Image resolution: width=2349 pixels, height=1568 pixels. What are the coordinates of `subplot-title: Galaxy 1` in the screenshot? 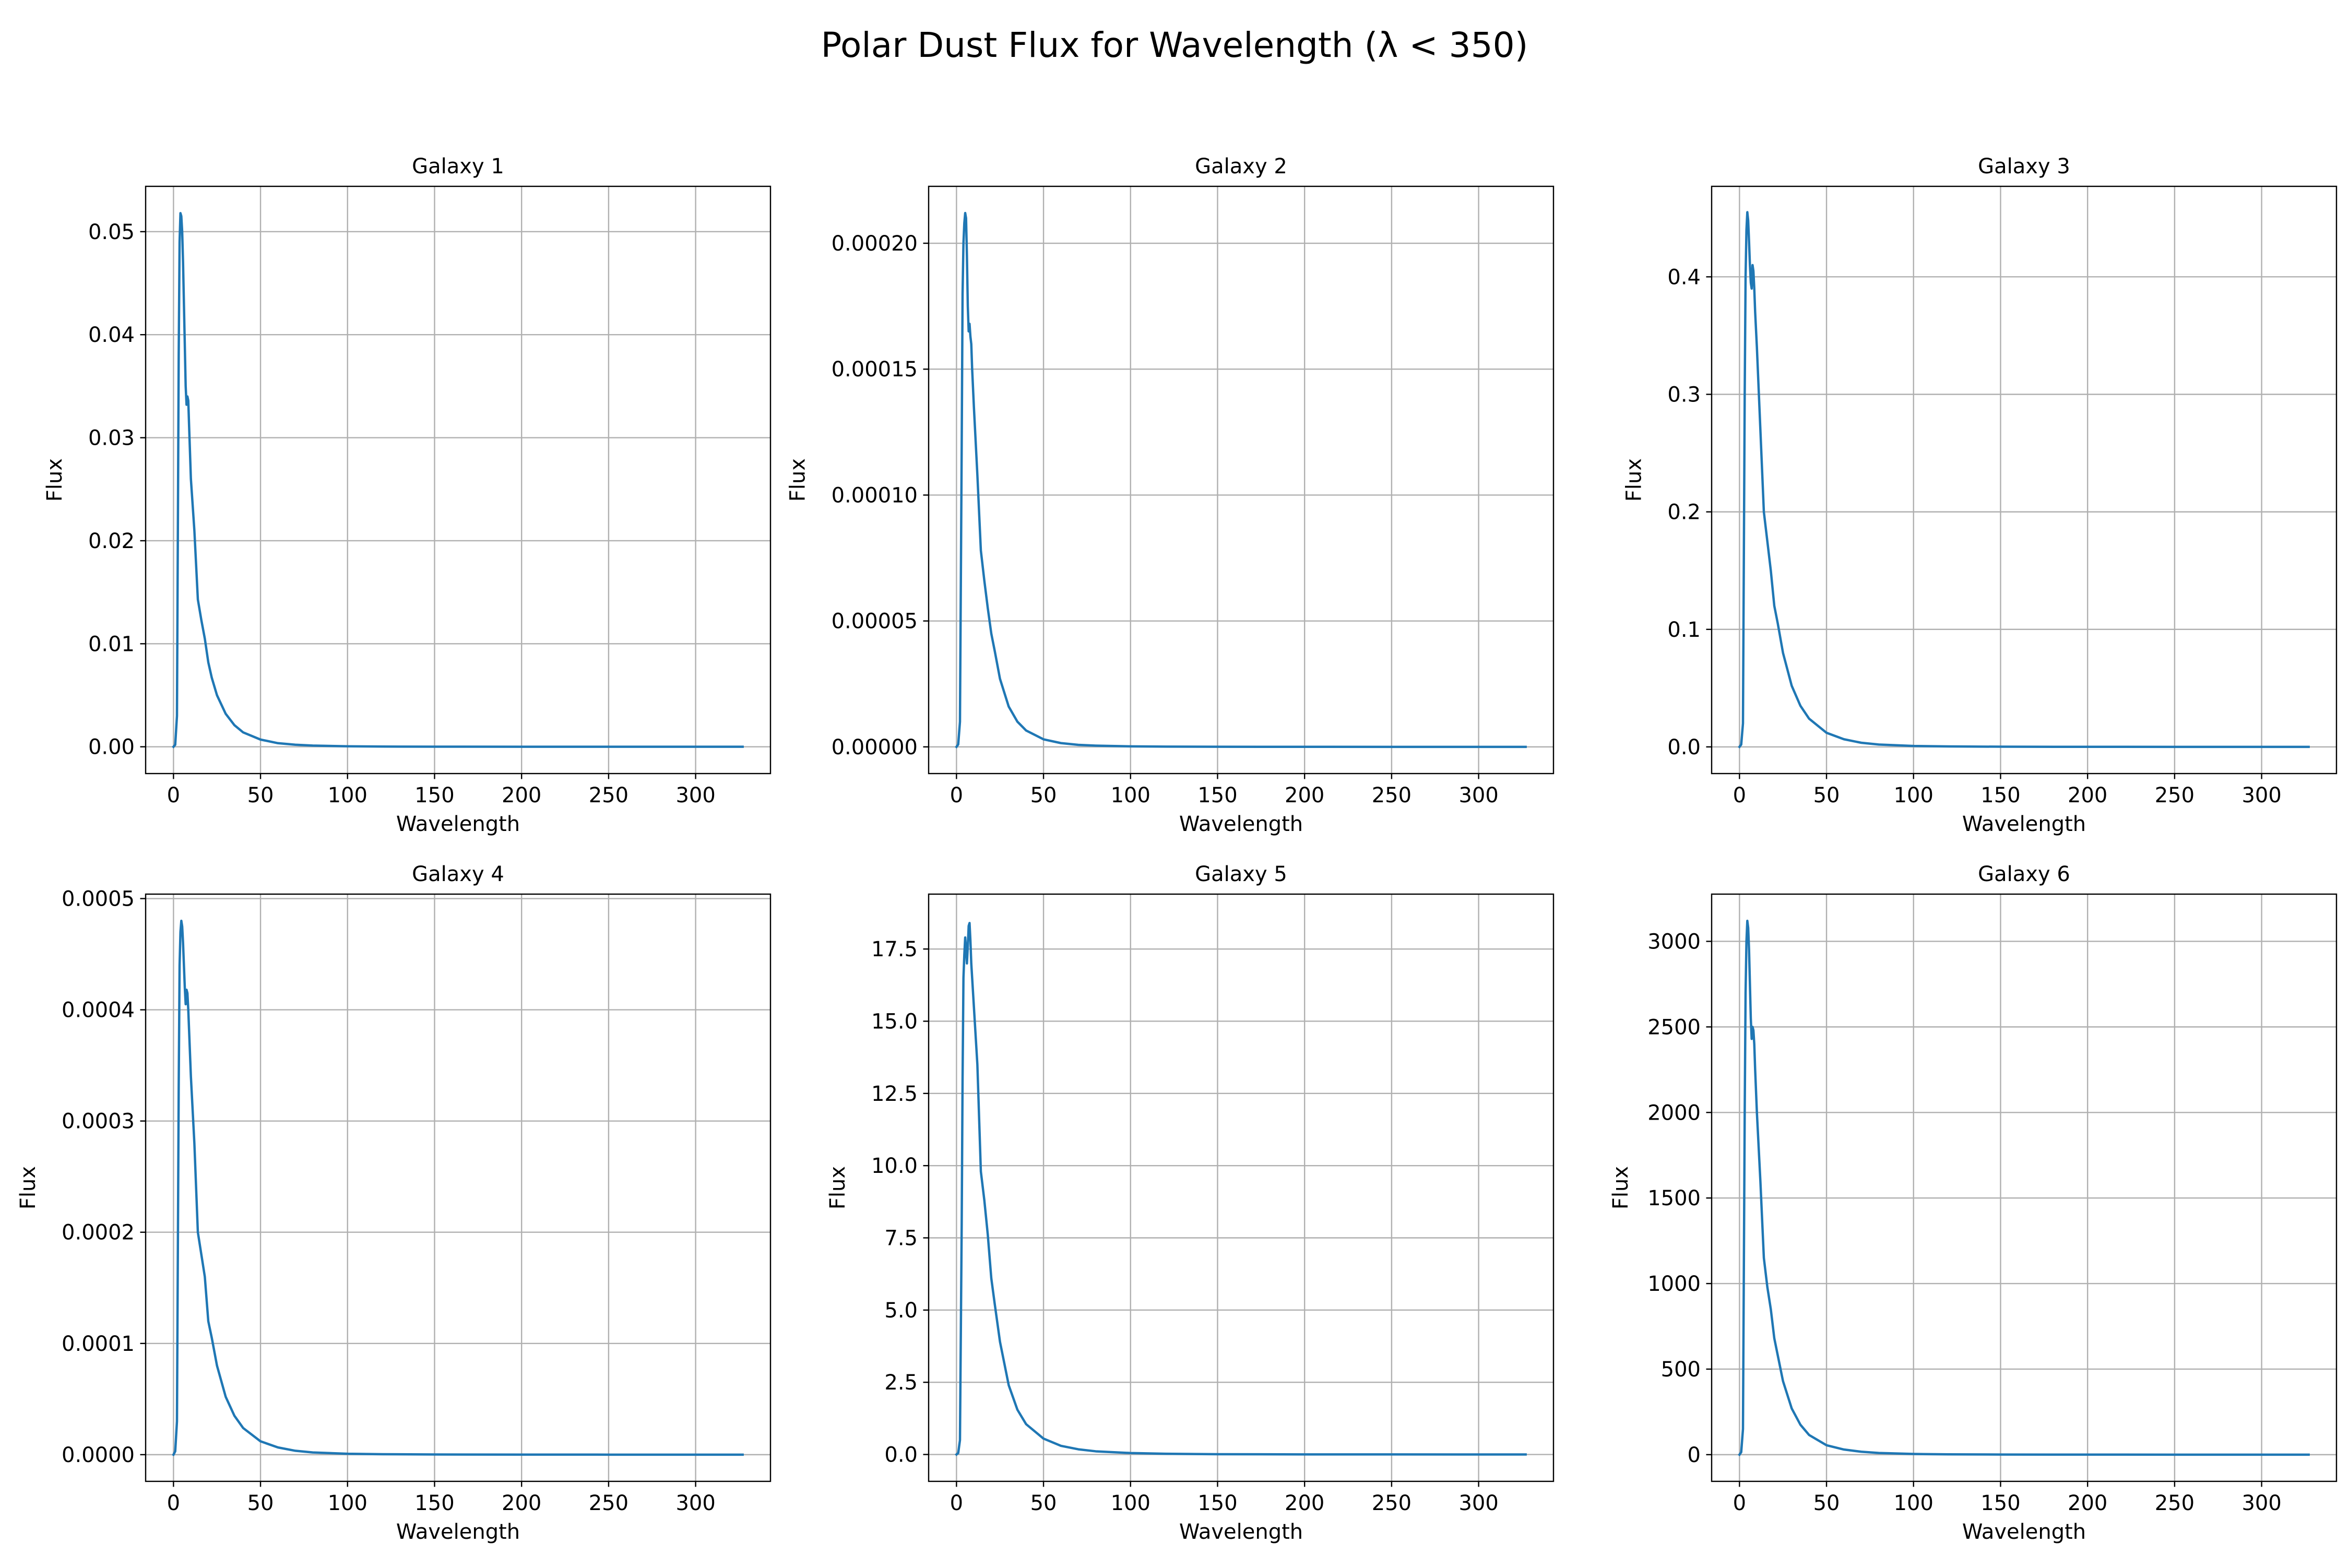 It's located at (458, 167).